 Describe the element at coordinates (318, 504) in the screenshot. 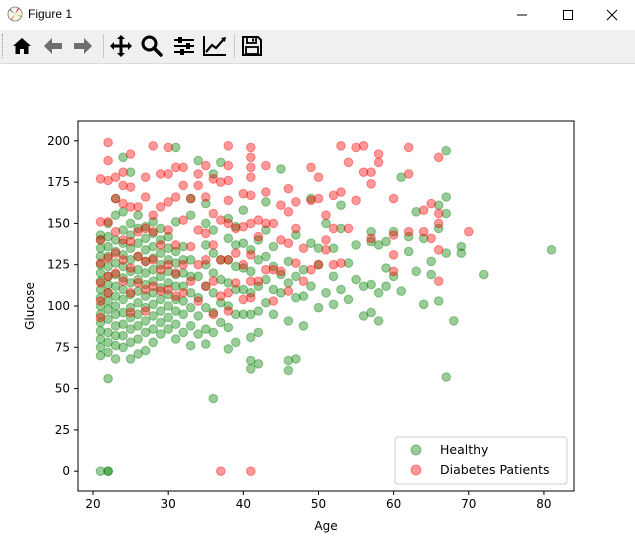

I see `x-tick-label: 50` at that location.